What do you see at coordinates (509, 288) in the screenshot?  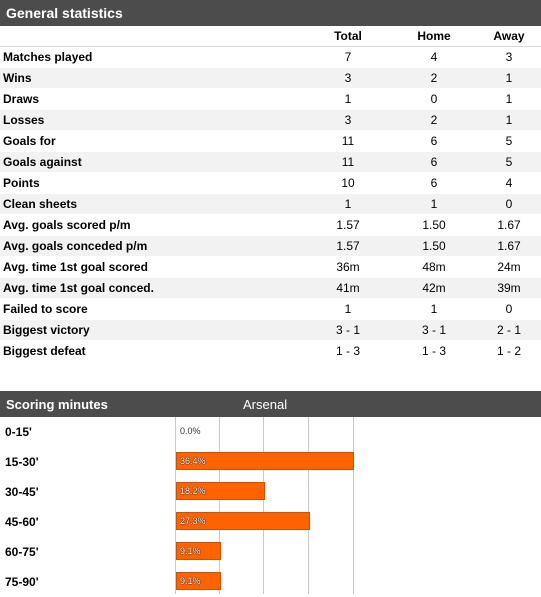 I see `stat-away: 39m` at bounding box center [509, 288].